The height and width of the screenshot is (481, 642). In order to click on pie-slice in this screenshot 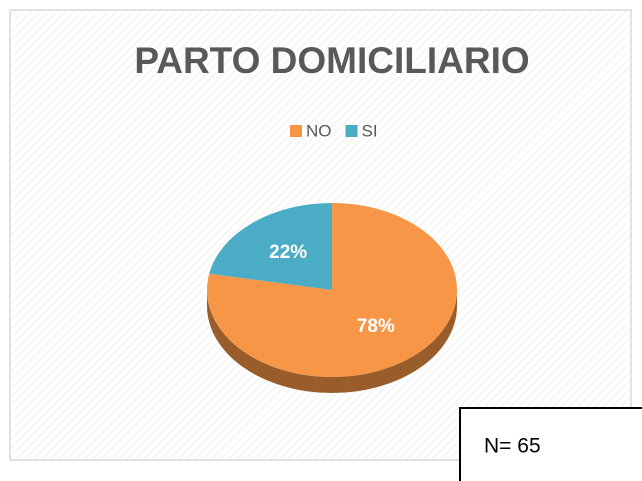, I will do `click(270, 246)`.